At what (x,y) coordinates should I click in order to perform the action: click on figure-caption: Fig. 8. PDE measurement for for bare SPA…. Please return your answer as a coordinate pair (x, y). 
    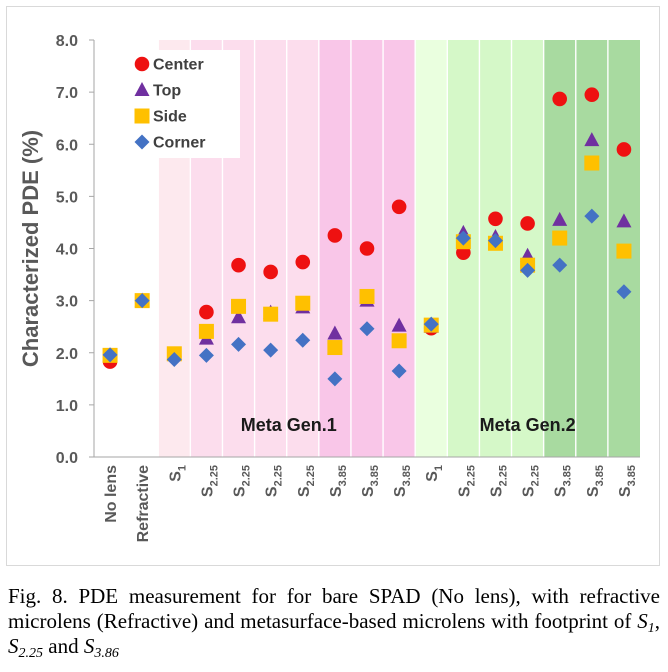
    Looking at the image, I should click on (334, 622).